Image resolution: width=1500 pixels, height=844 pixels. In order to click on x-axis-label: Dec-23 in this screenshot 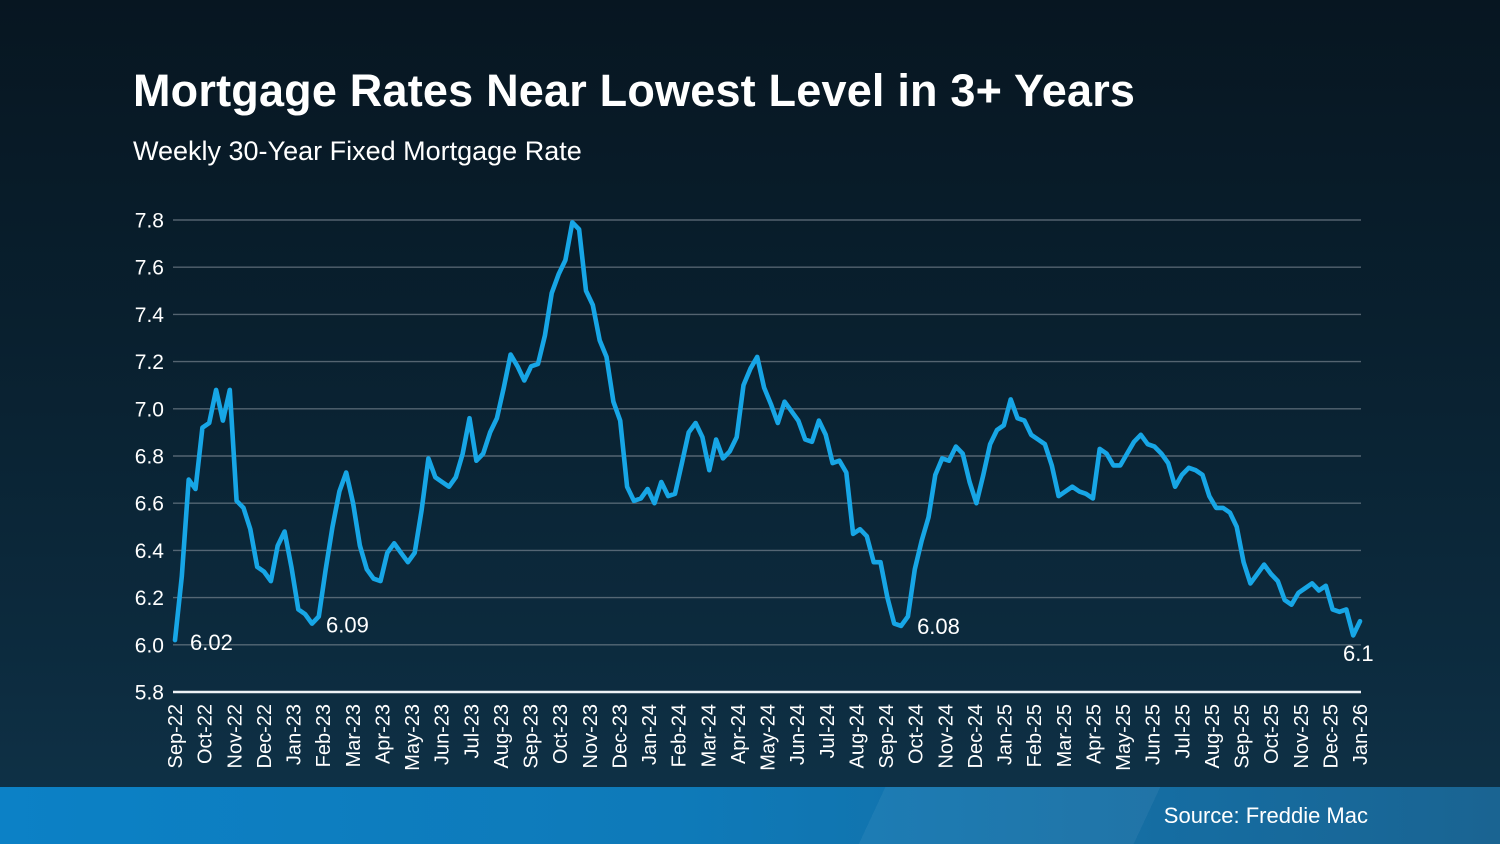, I will do `click(620, 736)`.